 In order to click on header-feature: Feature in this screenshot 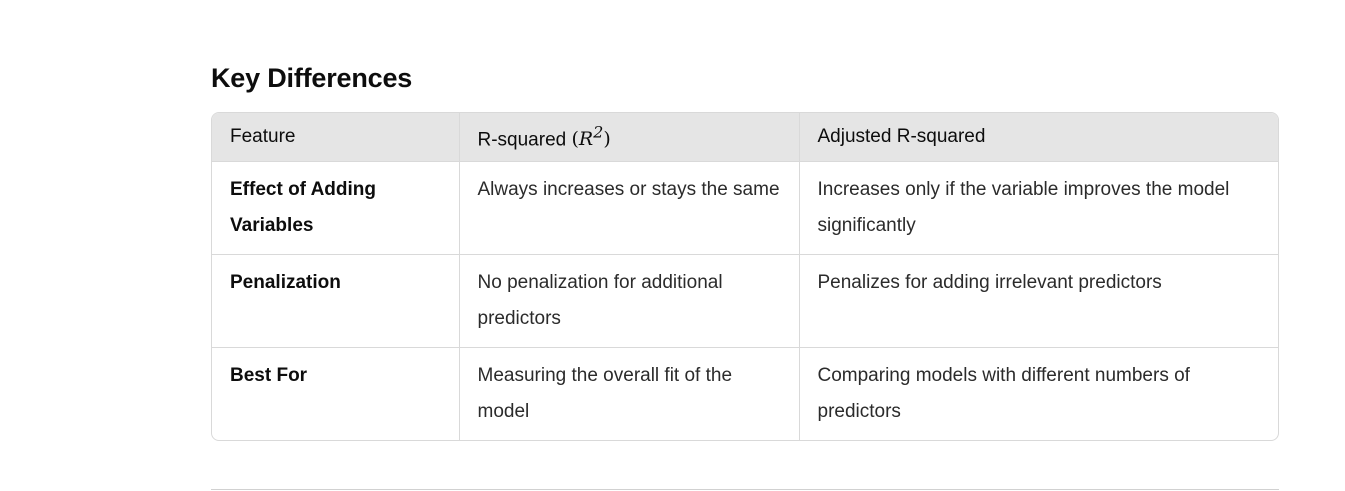, I will do `click(335, 137)`.